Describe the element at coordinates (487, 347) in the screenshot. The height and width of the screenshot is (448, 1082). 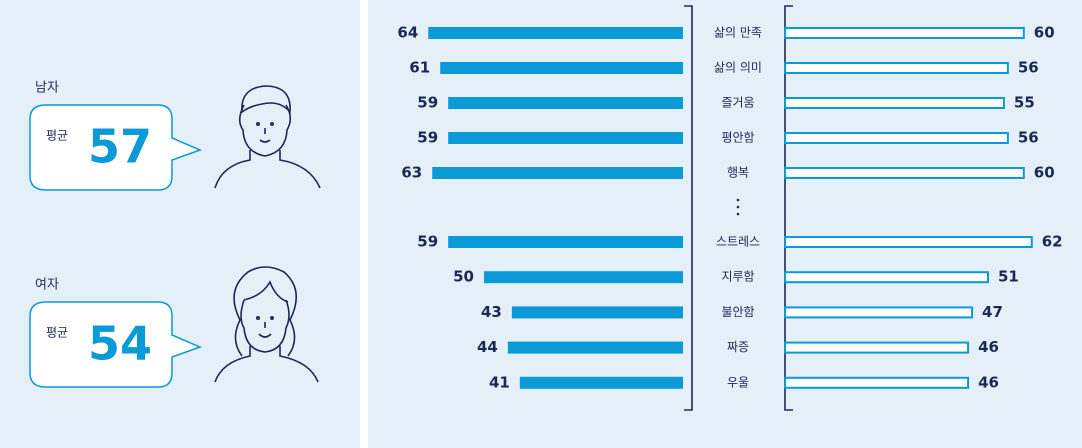
I see `value-label: 44` at that location.